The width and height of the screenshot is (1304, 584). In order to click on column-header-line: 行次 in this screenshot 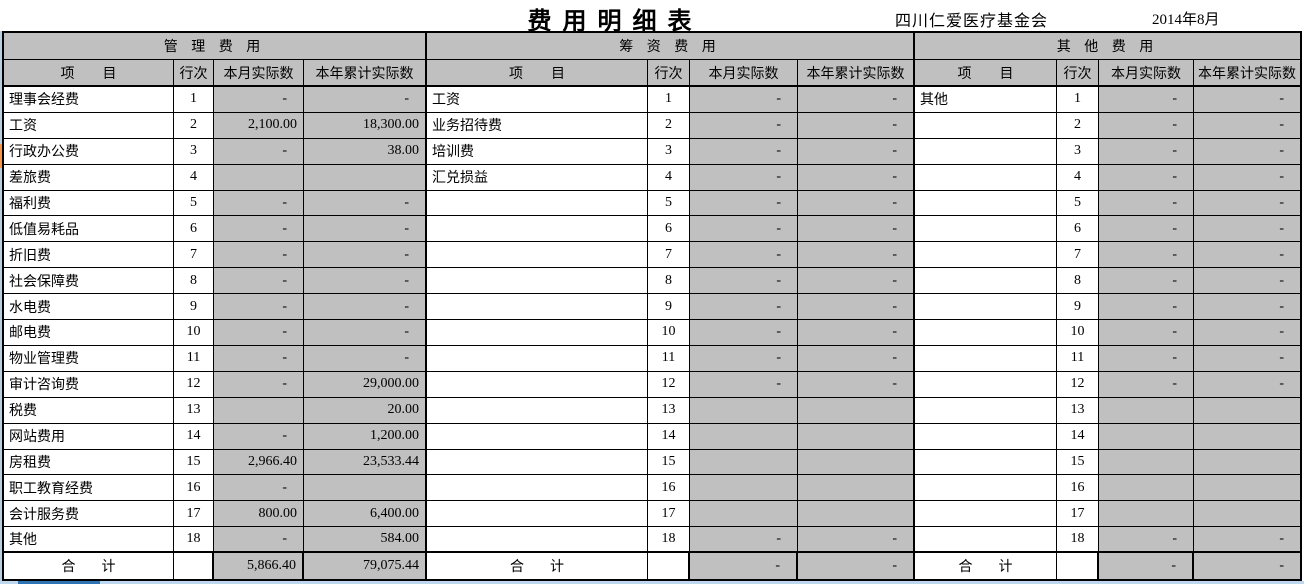, I will do `click(1078, 73)`.